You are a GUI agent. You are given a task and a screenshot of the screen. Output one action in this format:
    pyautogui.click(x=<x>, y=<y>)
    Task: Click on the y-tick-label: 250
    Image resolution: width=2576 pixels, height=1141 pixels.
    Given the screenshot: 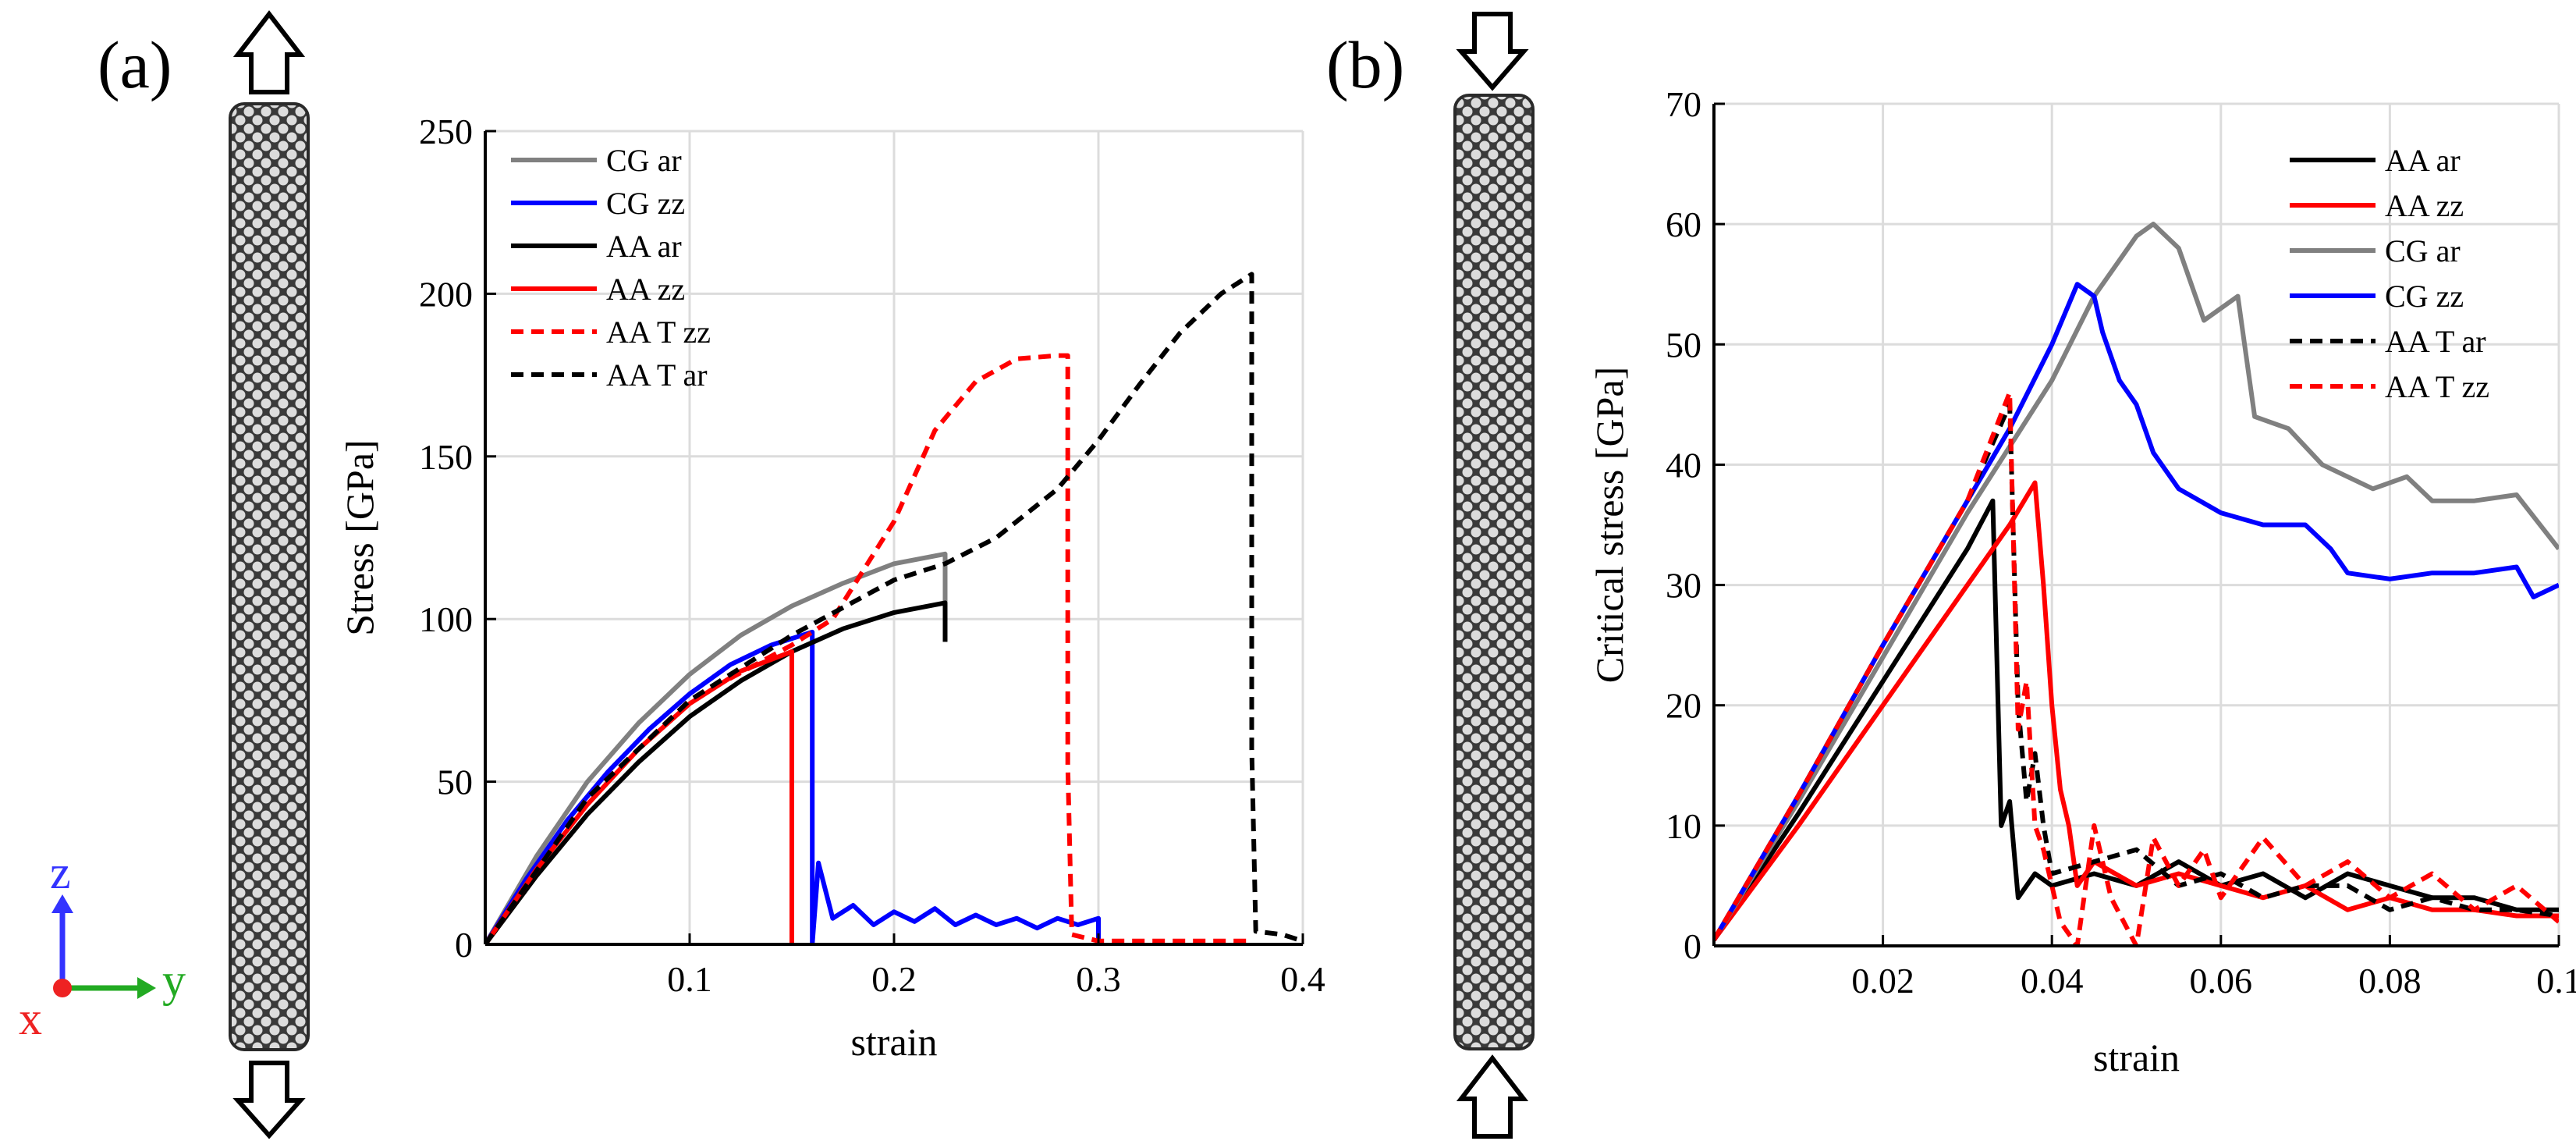 What is the action you would take?
    pyautogui.click(x=446, y=131)
    